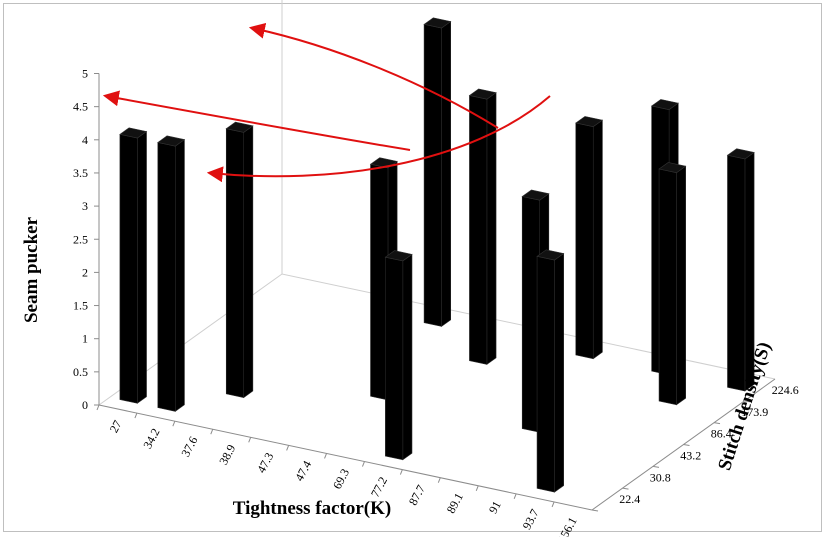  What do you see at coordinates (85, 206) in the screenshot?
I see `y-tick-label: 3` at bounding box center [85, 206].